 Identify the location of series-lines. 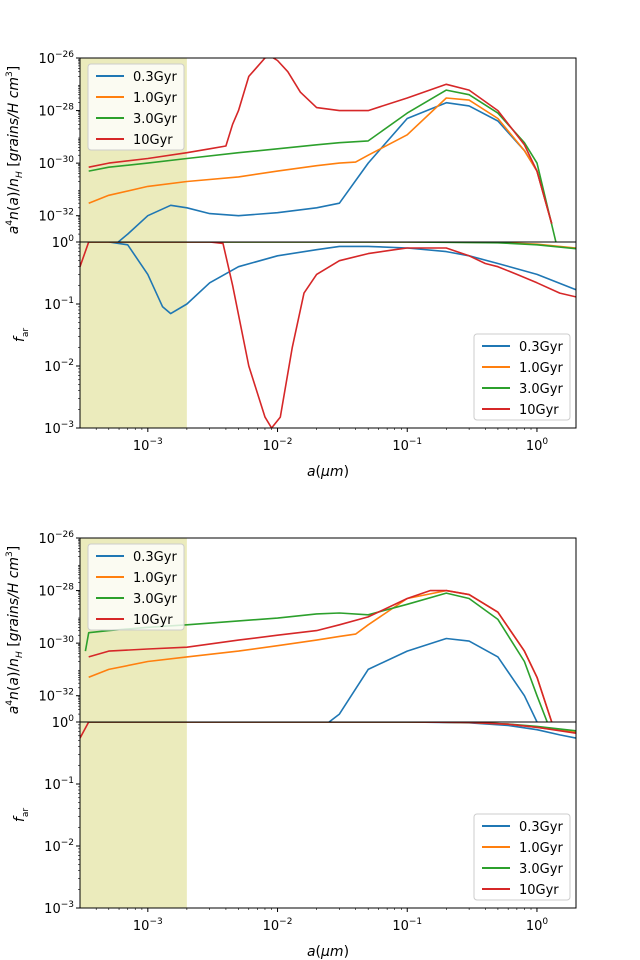
(322, 150).